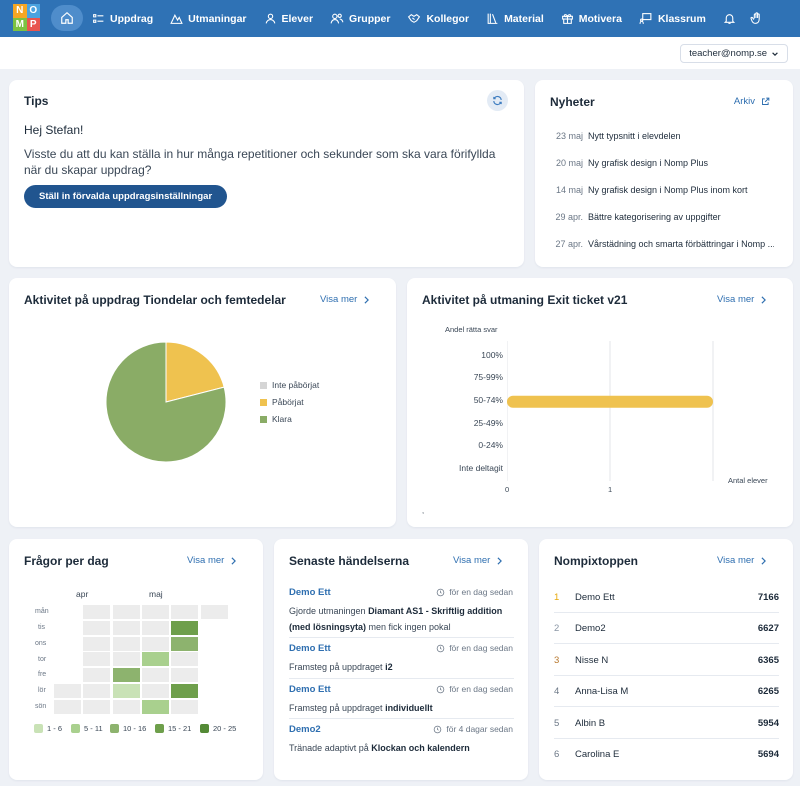  What do you see at coordinates (610, 489) in the screenshot?
I see `x-tick-label: 1` at bounding box center [610, 489].